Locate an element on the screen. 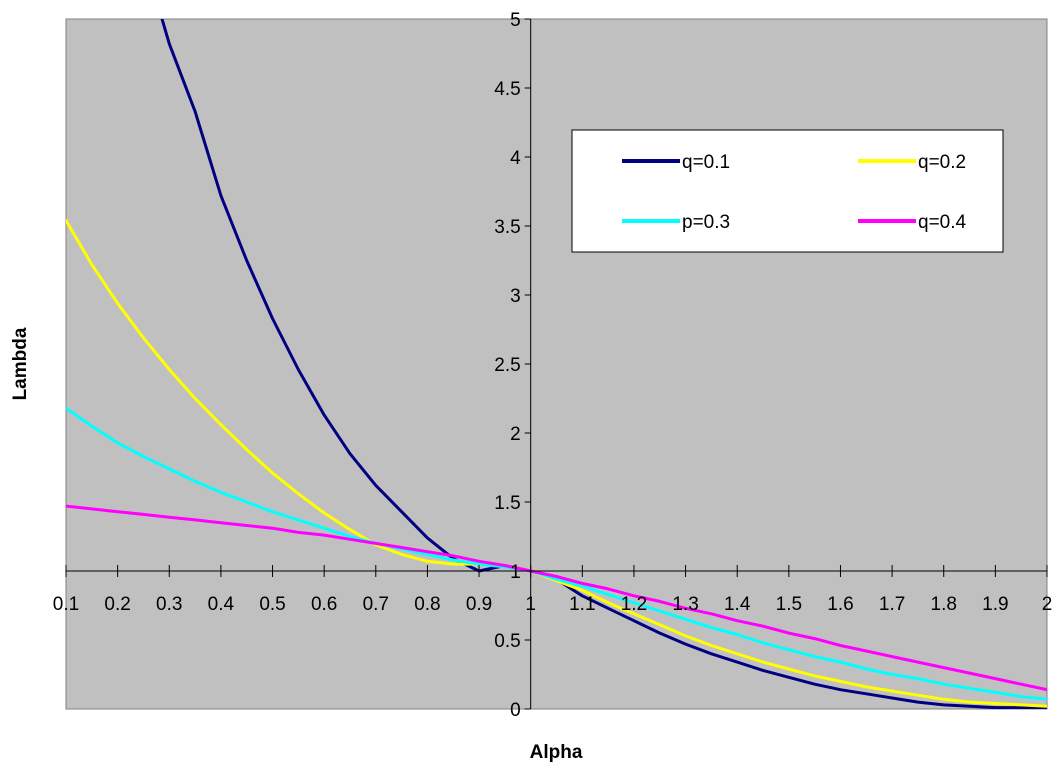 The height and width of the screenshot is (772, 1058). x-tick-label: 1.6 is located at coordinates (840, 604).